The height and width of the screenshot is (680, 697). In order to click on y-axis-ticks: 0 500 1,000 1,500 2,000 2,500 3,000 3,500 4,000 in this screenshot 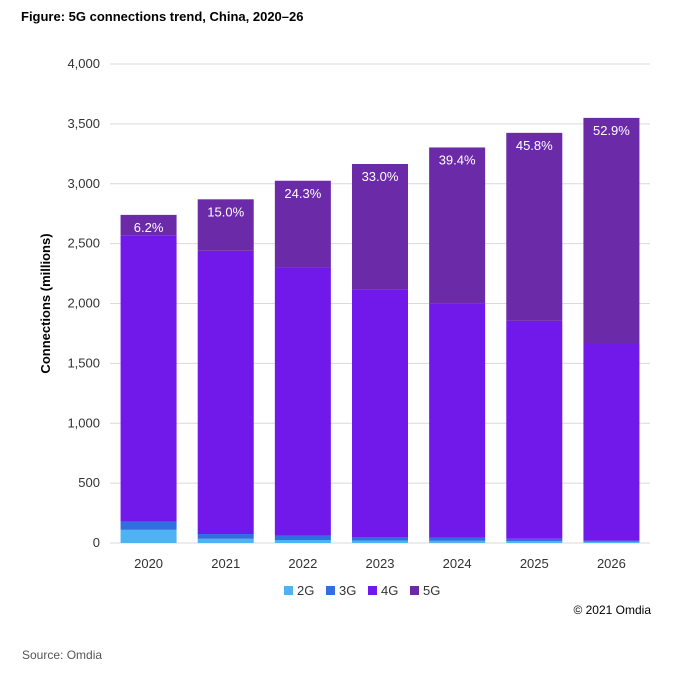, I will do `click(83, 303)`.